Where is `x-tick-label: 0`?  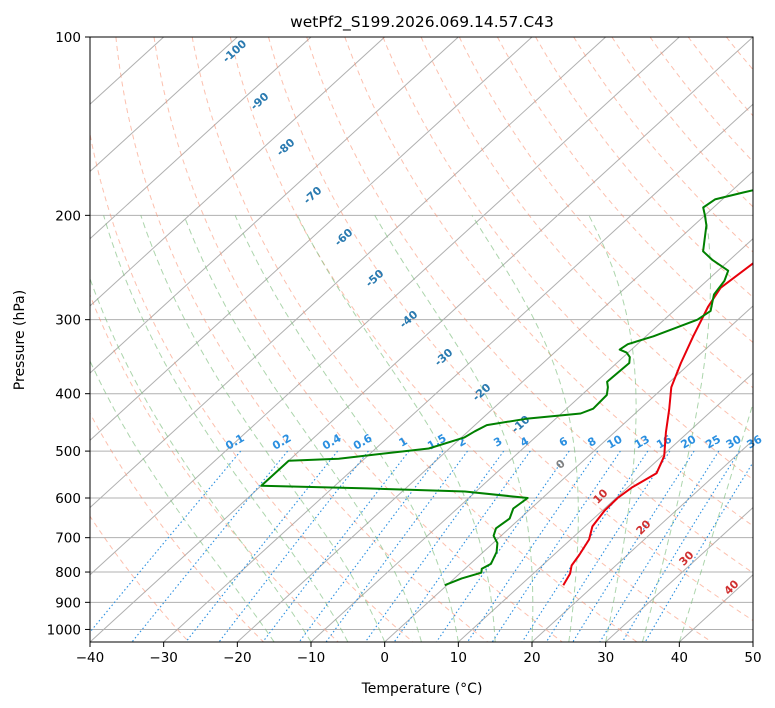 x-tick-label: 0 is located at coordinates (384, 658).